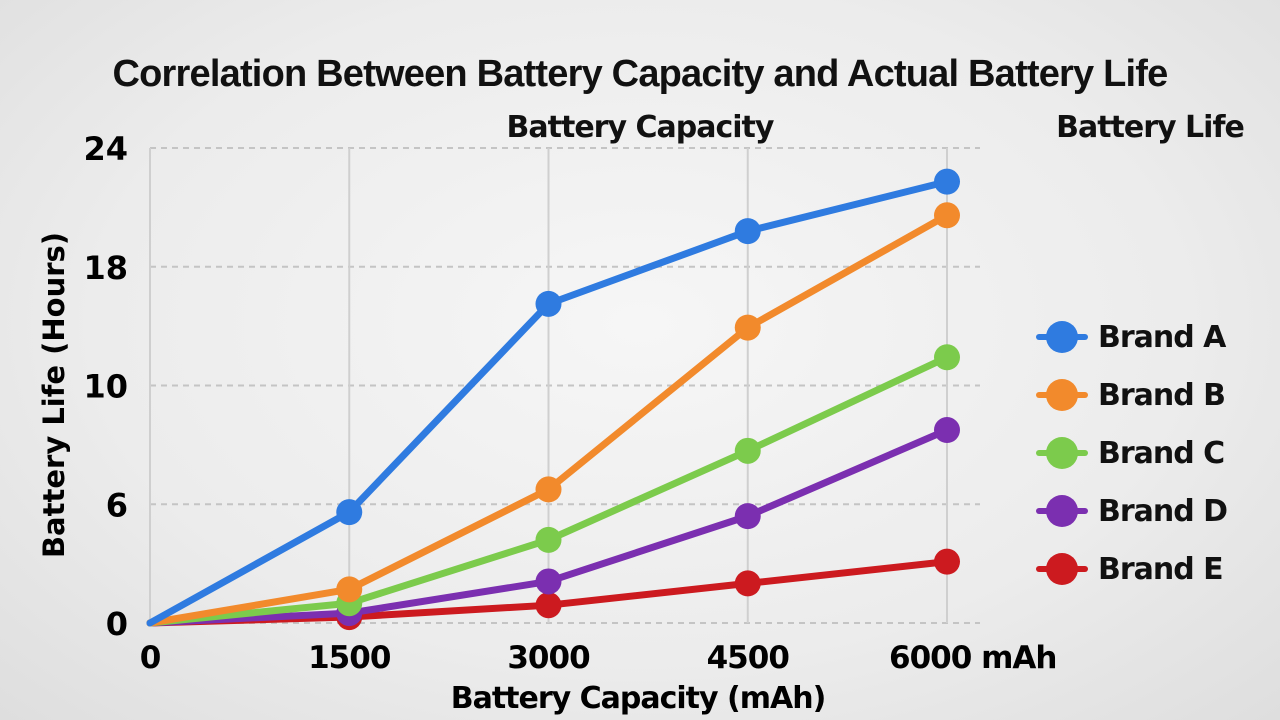 Image resolution: width=1280 pixels, height=720 pixels. I want to click on x-axis-label: Battery Capacity (mAh), so click(638, 698).